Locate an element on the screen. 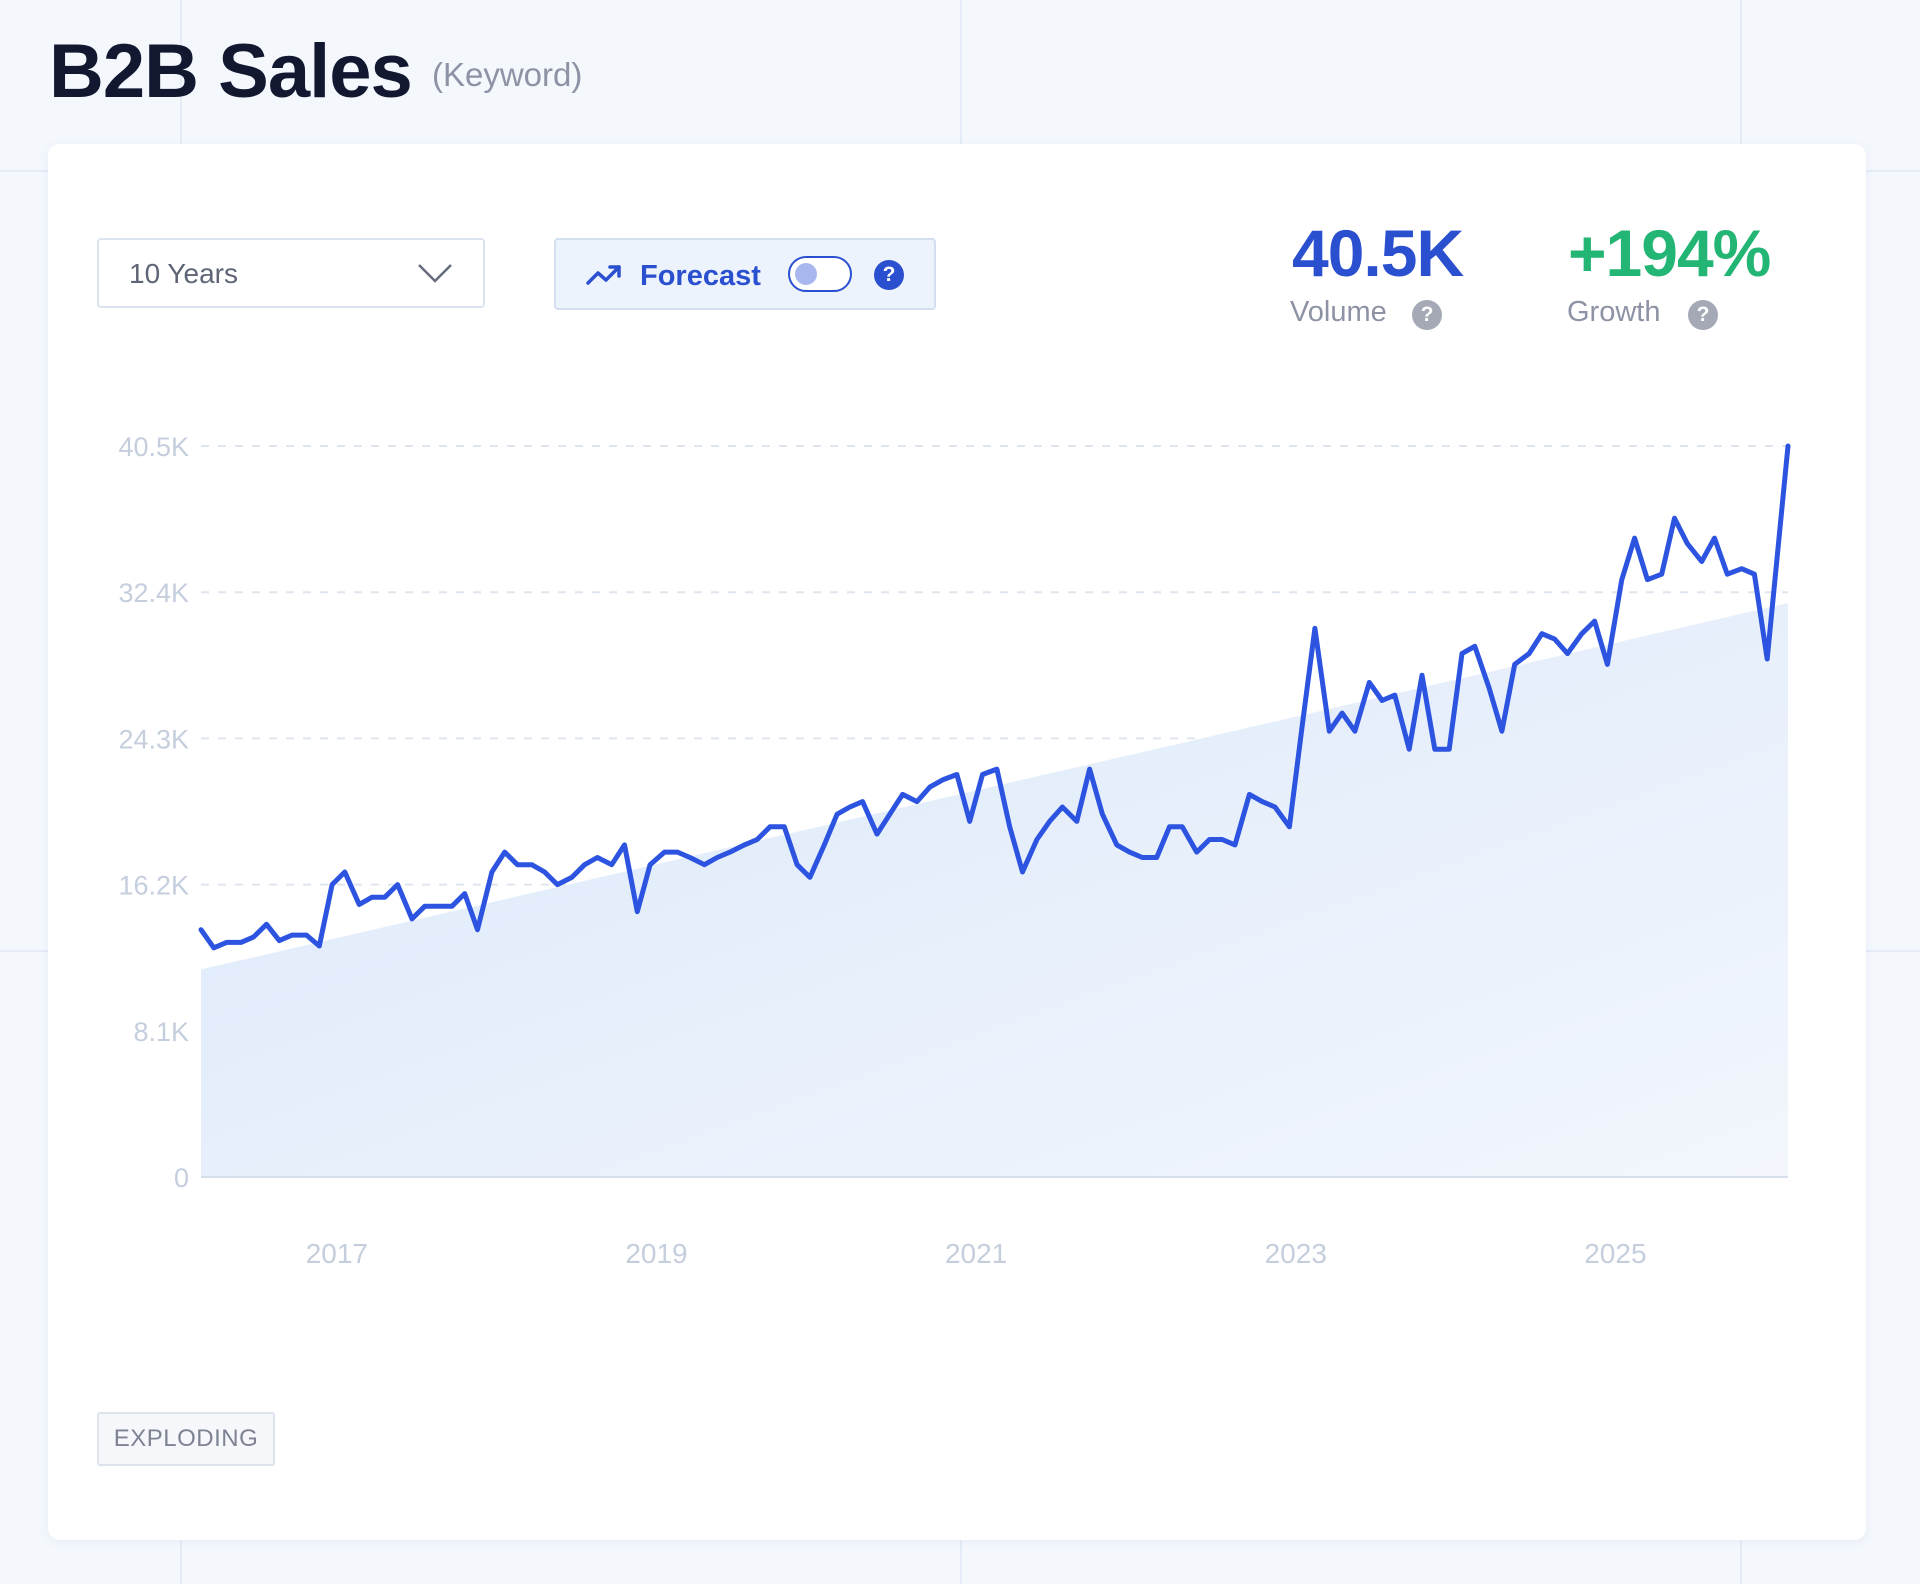 The height and width of the screenshot is (1584, 1920). status-badge: EXPLODING is located at coordinates (186, 1439).